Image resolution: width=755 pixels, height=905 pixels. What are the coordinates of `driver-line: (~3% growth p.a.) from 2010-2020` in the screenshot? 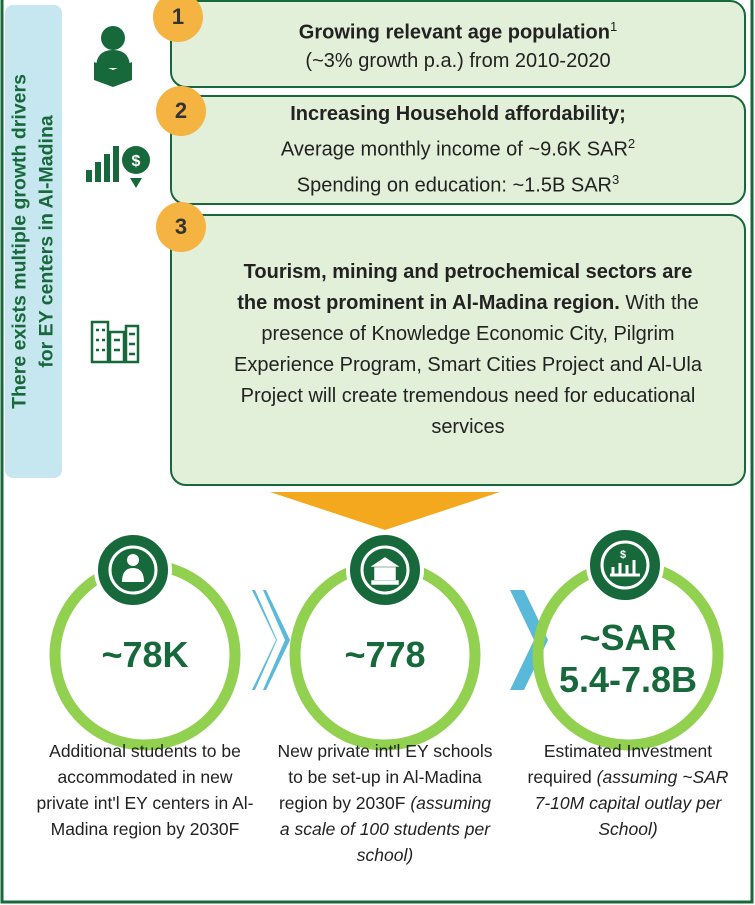 It's located at (458, 61).